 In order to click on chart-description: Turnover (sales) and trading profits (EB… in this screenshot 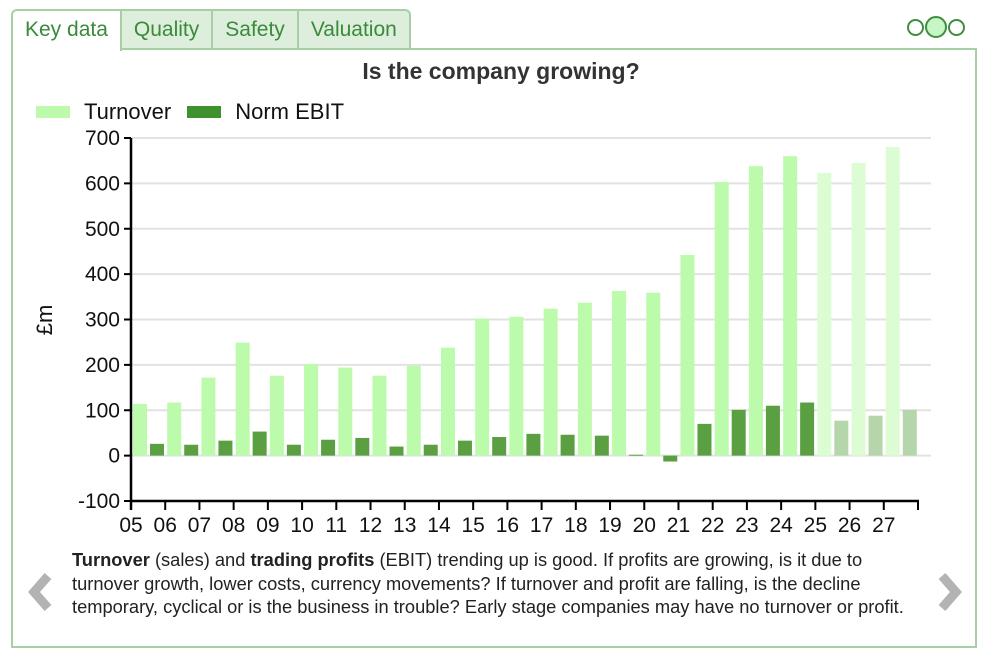, I will do `click(502, 583)`.